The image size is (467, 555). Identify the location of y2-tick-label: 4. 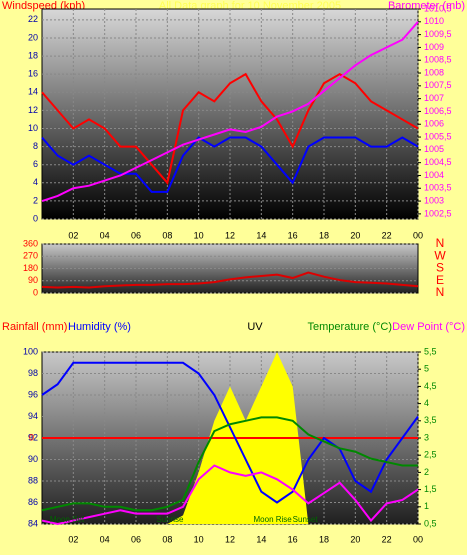
(426, 403).